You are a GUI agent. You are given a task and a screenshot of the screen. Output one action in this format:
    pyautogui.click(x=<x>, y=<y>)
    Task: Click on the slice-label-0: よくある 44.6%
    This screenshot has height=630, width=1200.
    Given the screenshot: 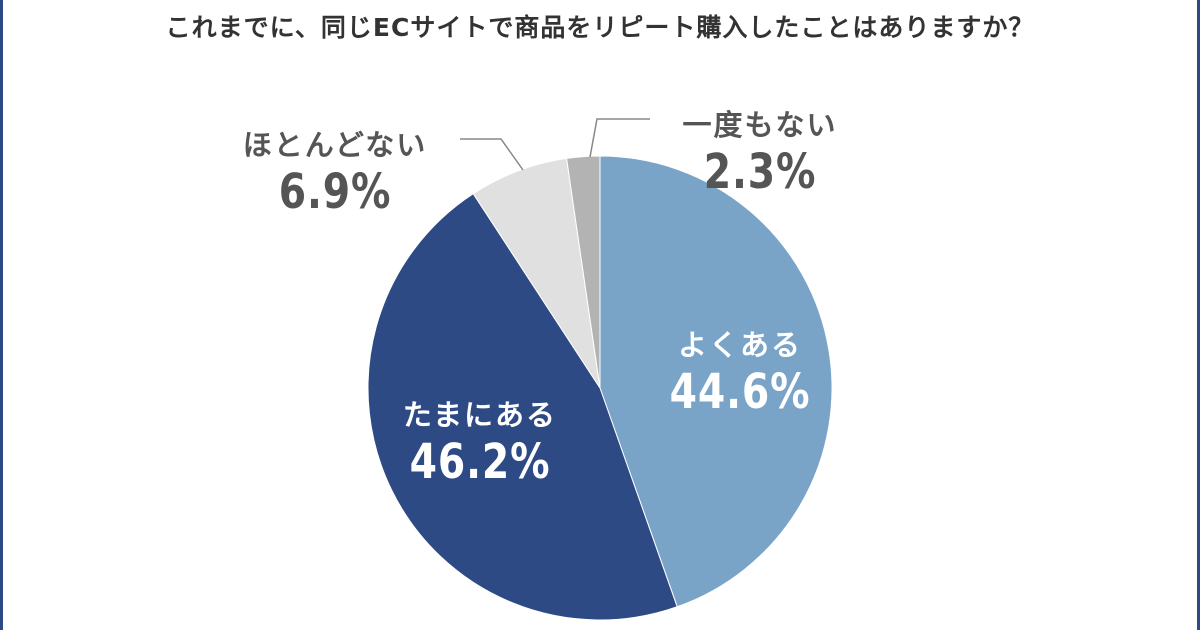 What is the action you would take?
    pyautogui.click(x=740, y=371)
    